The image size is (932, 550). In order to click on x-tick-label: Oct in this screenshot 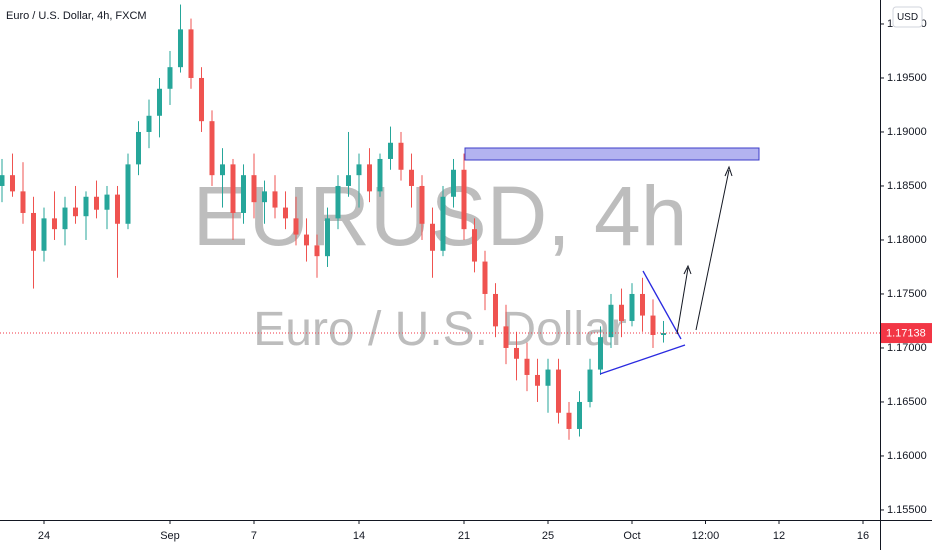, I will do `click(631, 536)`.